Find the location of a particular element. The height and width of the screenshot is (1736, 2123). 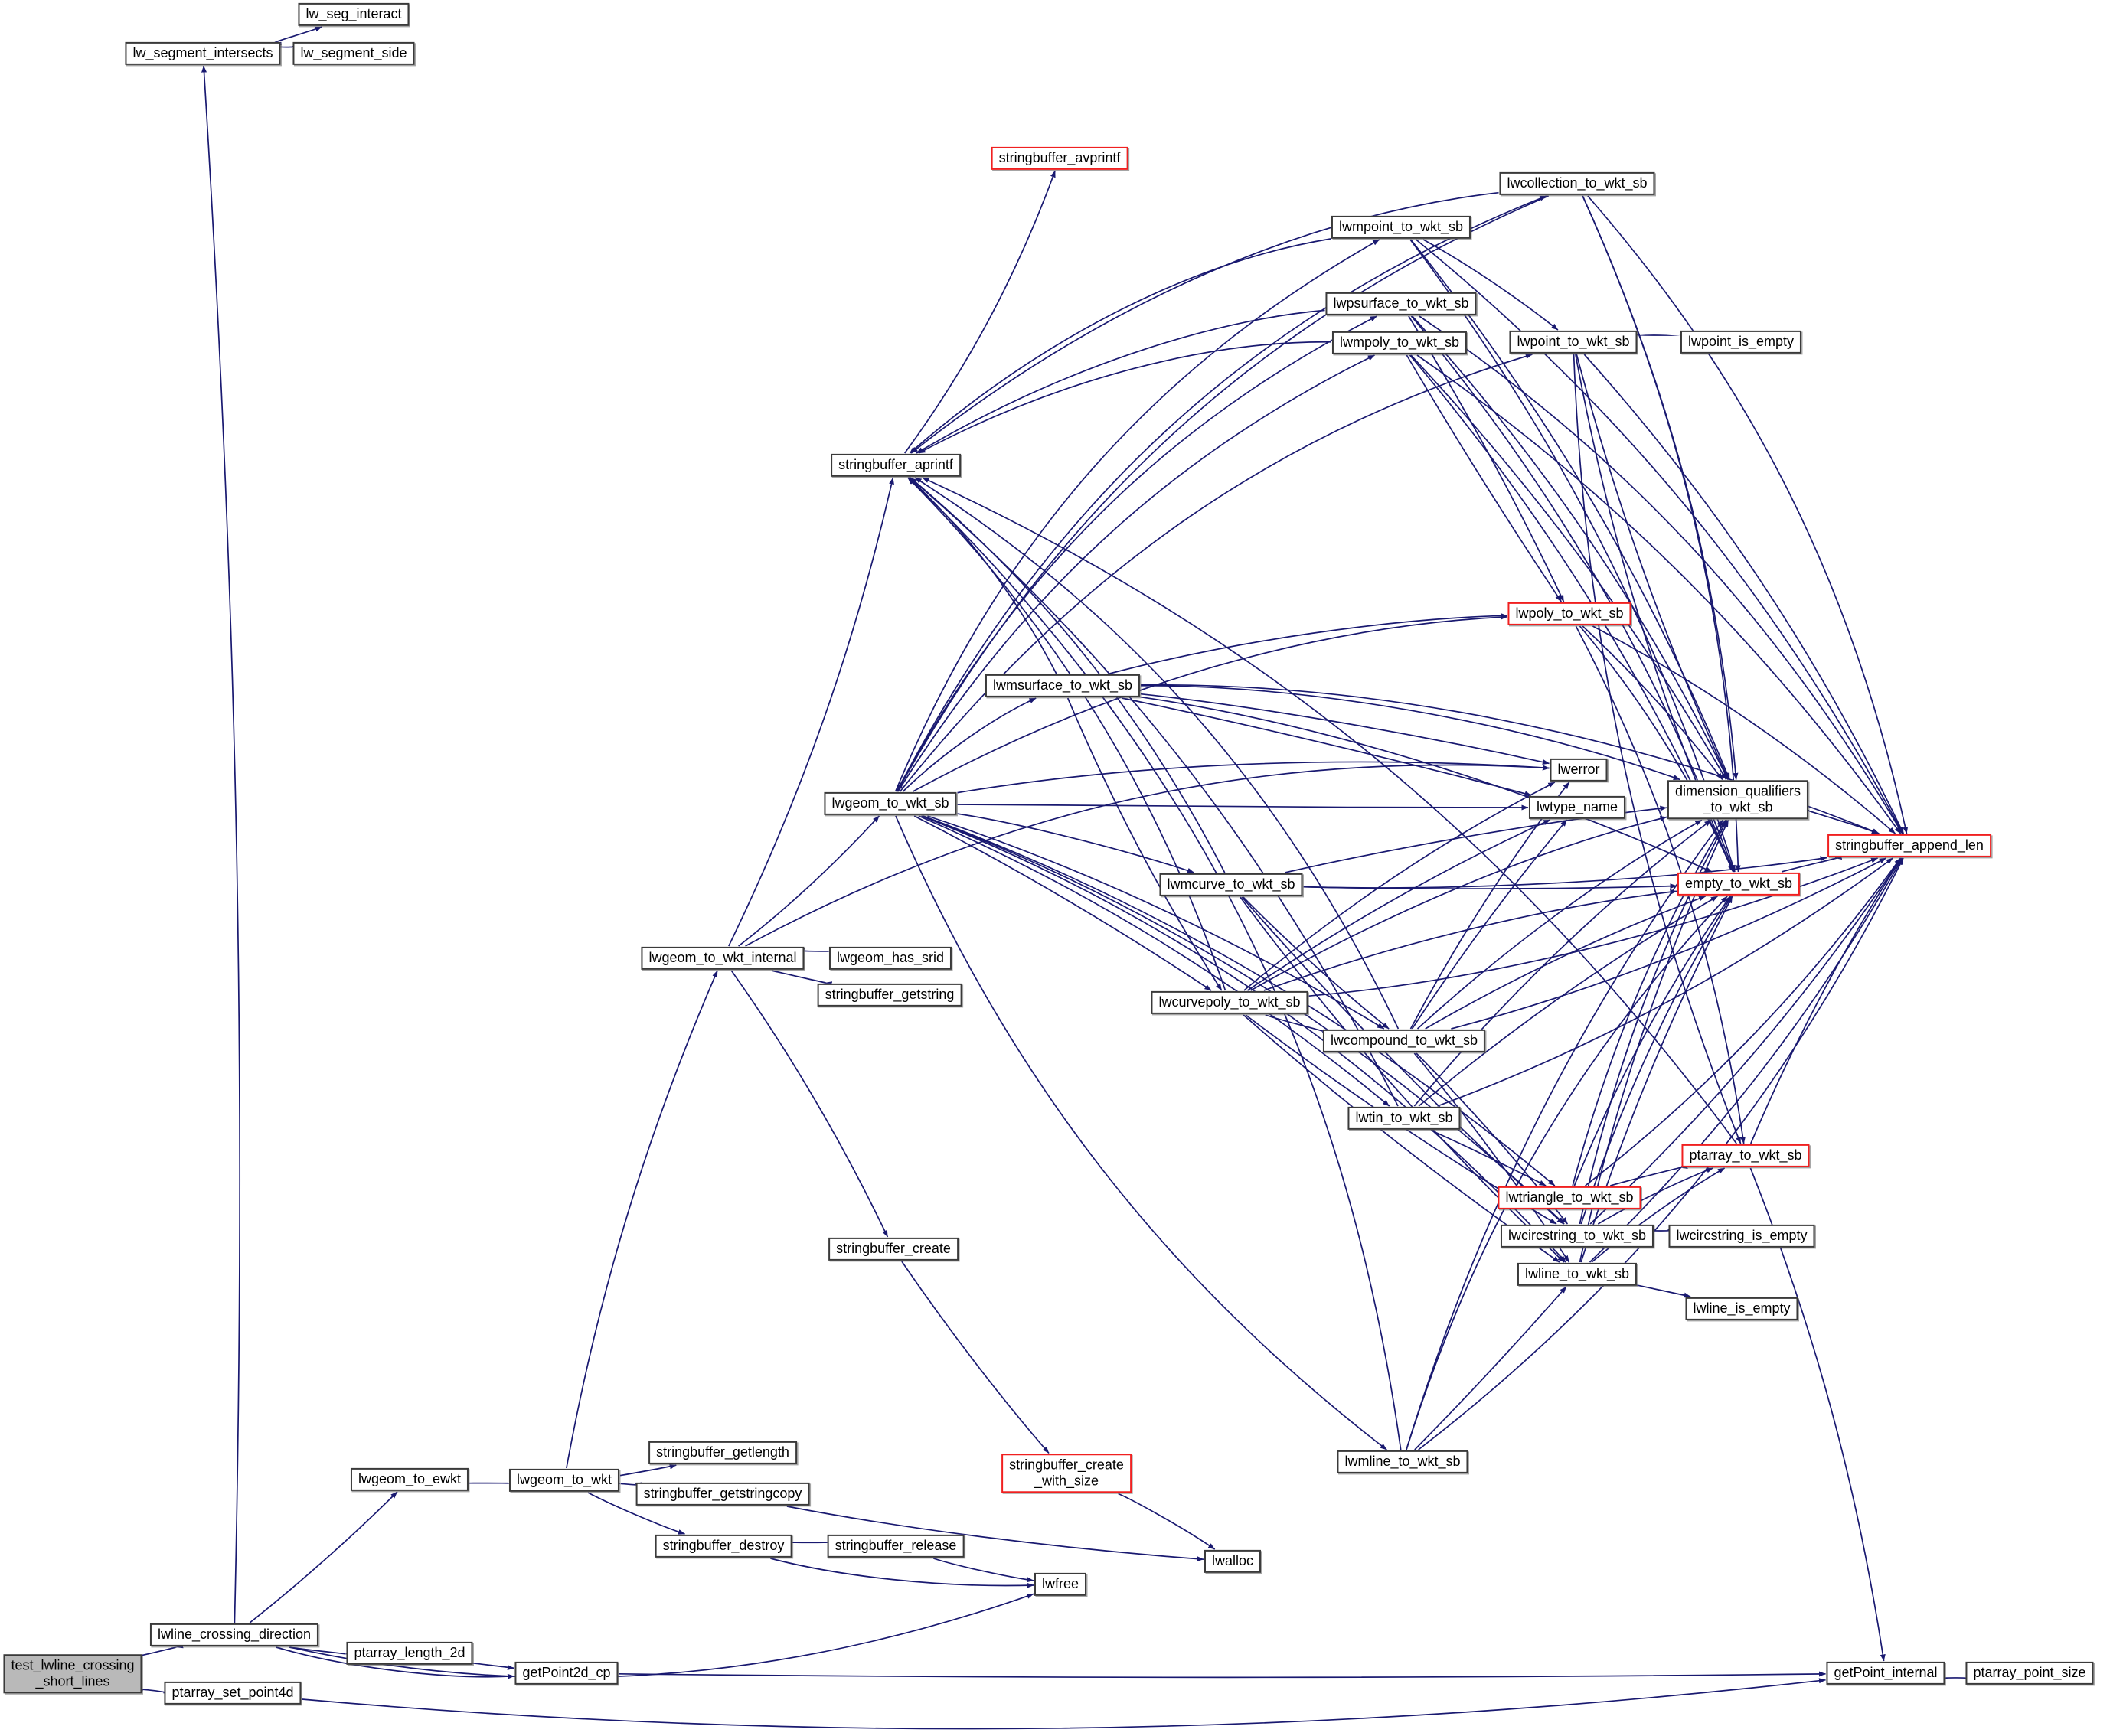

node-lwgeom-to-wkt: lwgeom_to_wkt is located at coordinates (564, 1480).